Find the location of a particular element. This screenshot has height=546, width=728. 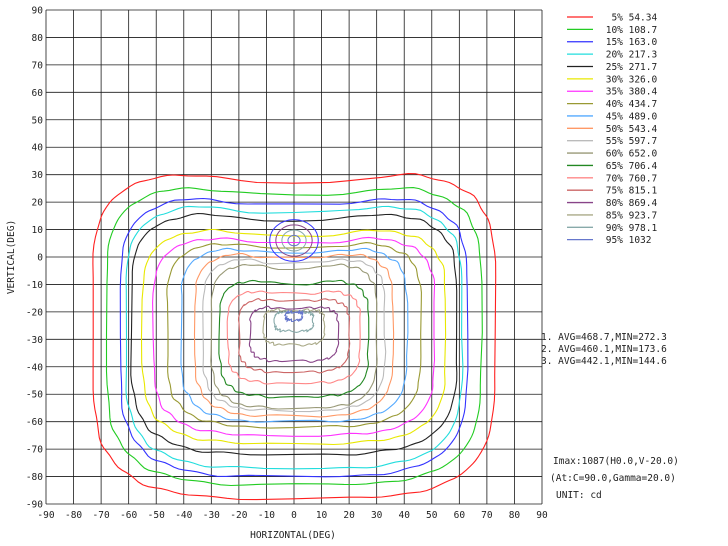

summary-line-3: 3. AVG=442.1,MIN=144.6 is located at coordinates (604, 361).